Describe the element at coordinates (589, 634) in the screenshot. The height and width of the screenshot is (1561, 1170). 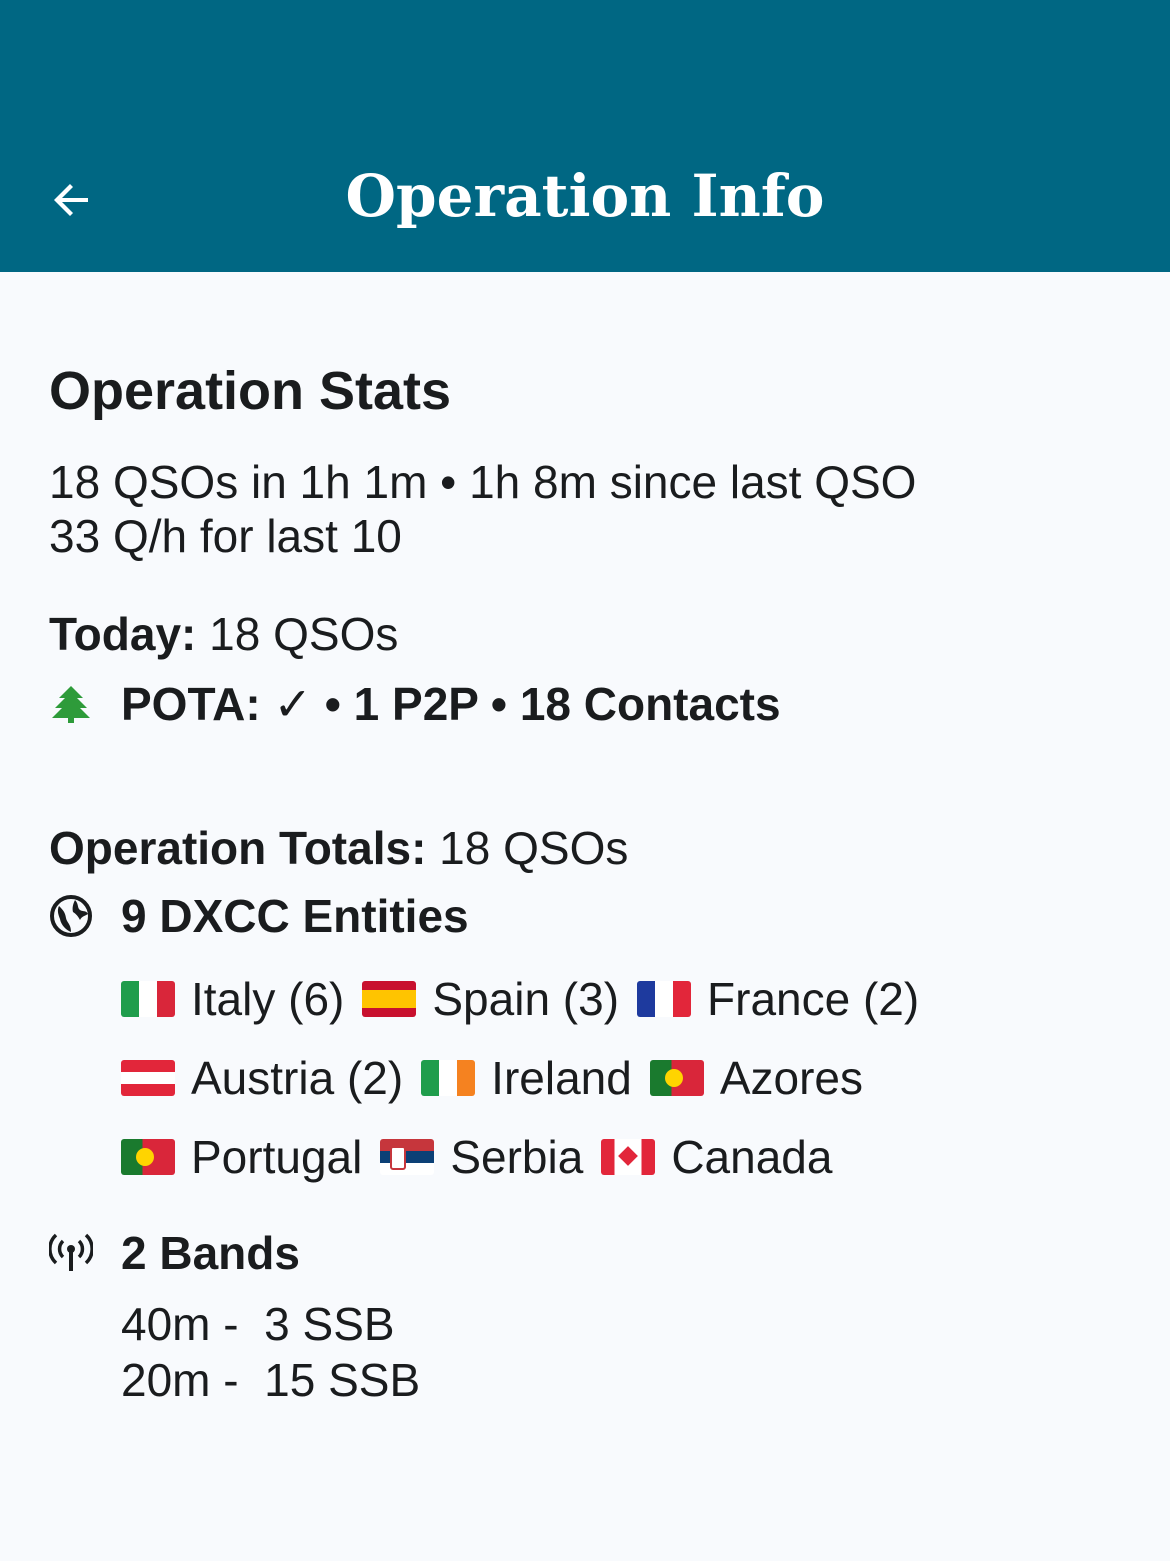
I see `today-row: Today: 18 QSOs` at that location.